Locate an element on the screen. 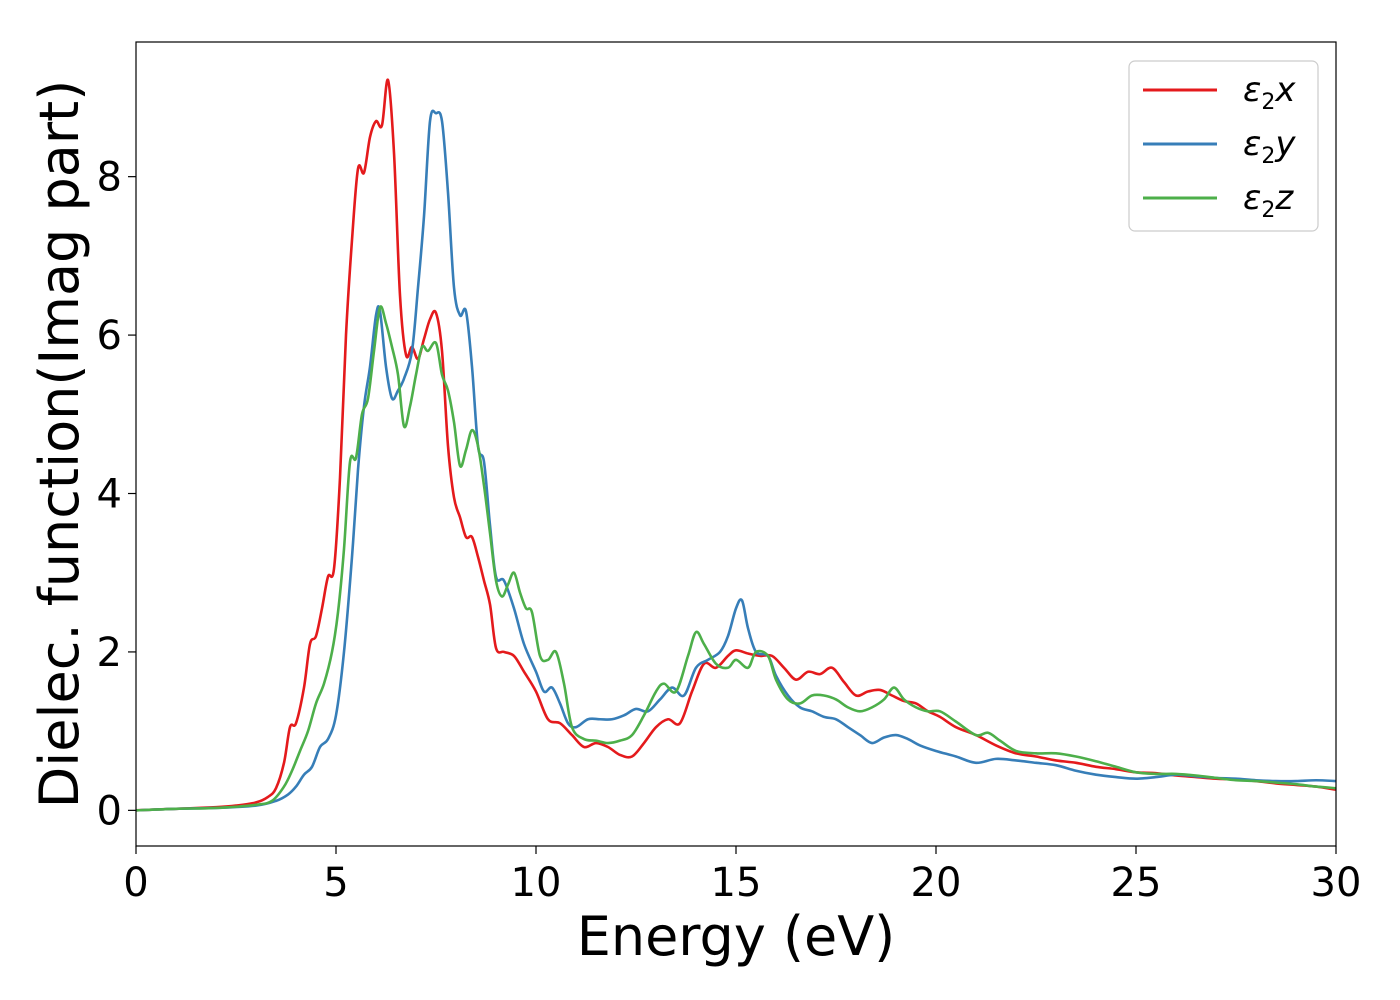 This screenshot has width=1400, height=1000. y-tick-label: 2 is located at coordinates (109, 653).